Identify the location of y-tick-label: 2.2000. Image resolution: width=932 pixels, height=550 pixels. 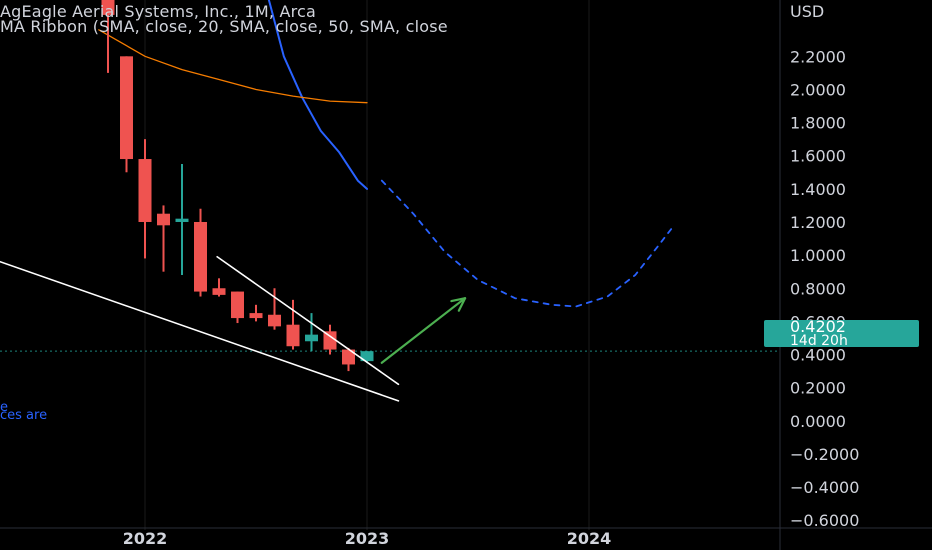
(818, 56).